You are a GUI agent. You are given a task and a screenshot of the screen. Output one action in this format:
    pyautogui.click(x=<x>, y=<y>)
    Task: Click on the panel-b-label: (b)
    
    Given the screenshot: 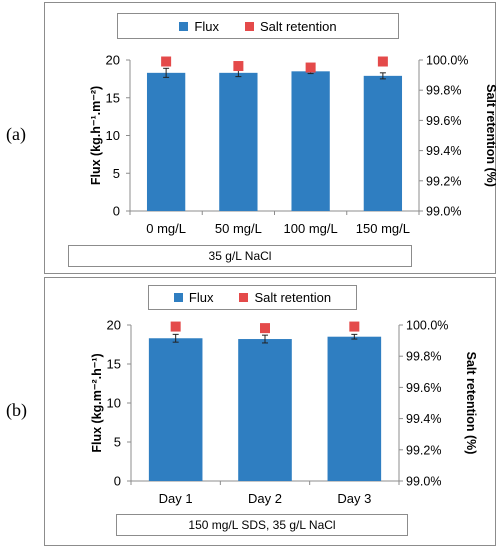 What is the action you would take?
    pyautogui.click(x=16, y=410)
    